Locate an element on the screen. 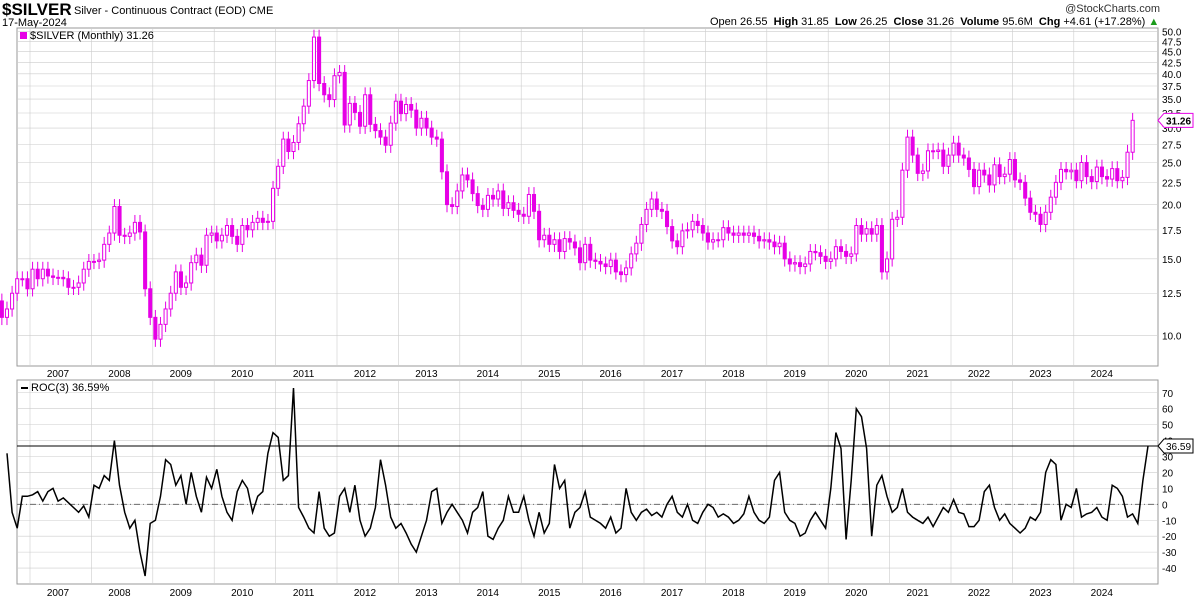 The height and width of the screenshot is (600, 1200). price-x-tick-label: 2015 is located at coordinates (549, 374).